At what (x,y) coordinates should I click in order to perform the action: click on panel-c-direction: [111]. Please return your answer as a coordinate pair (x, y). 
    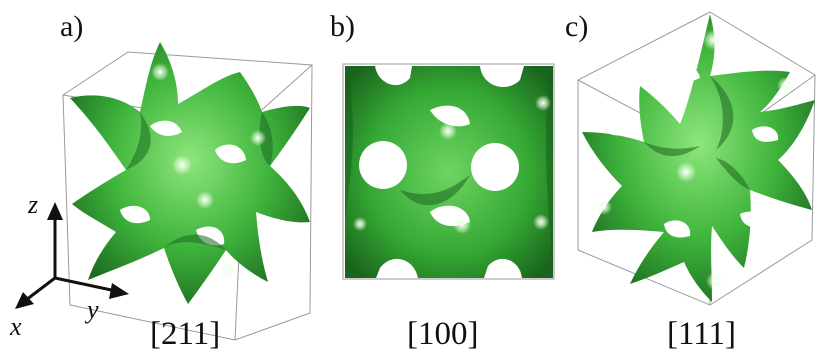
    Looking at the image, I should click on (702, 334).